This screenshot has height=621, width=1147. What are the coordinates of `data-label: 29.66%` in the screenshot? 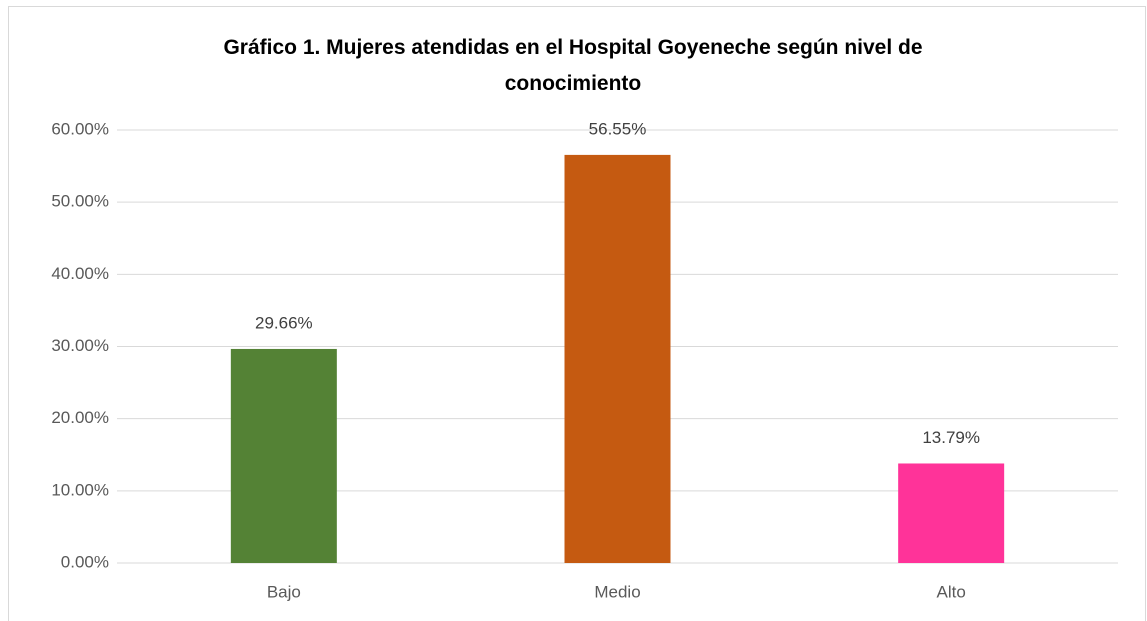 It's located at (284, 322).